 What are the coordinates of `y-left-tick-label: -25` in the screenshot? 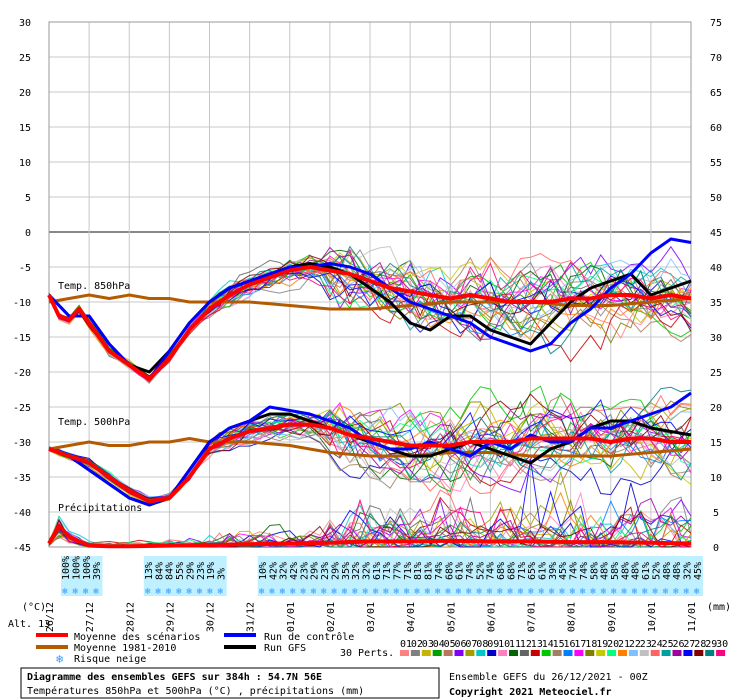 It's located at (22, 408).